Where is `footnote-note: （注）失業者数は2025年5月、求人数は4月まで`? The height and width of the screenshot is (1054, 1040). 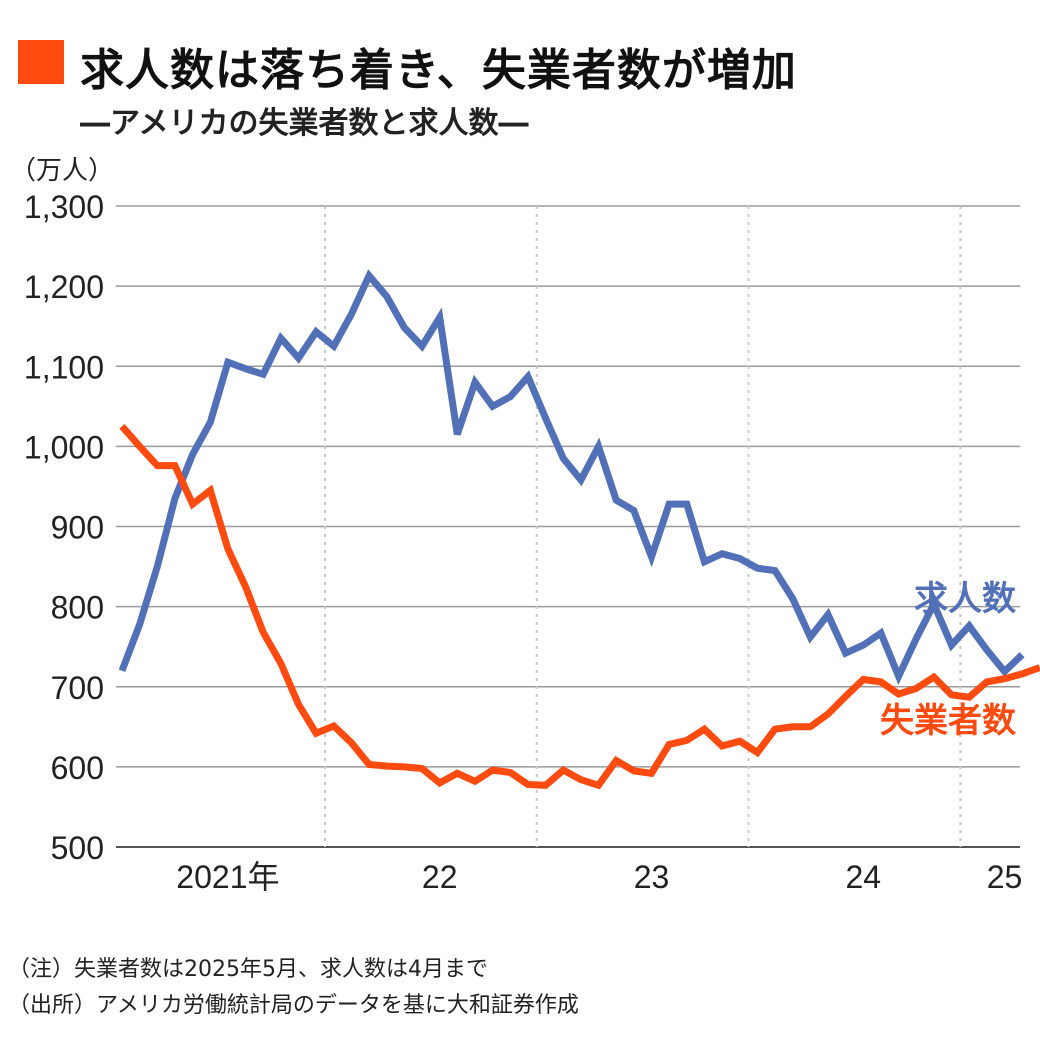
footnote-note: （注）失業者数は2025年5月、求人数は4月まで is located at coordinates (248, 969).